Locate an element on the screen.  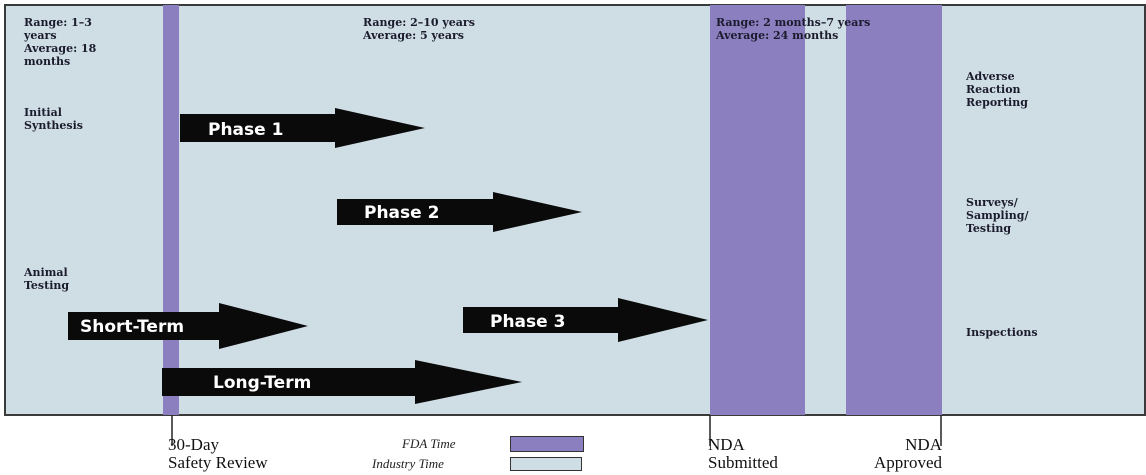
phase1-label: Phase 1 is located at coordinates (245, 130).